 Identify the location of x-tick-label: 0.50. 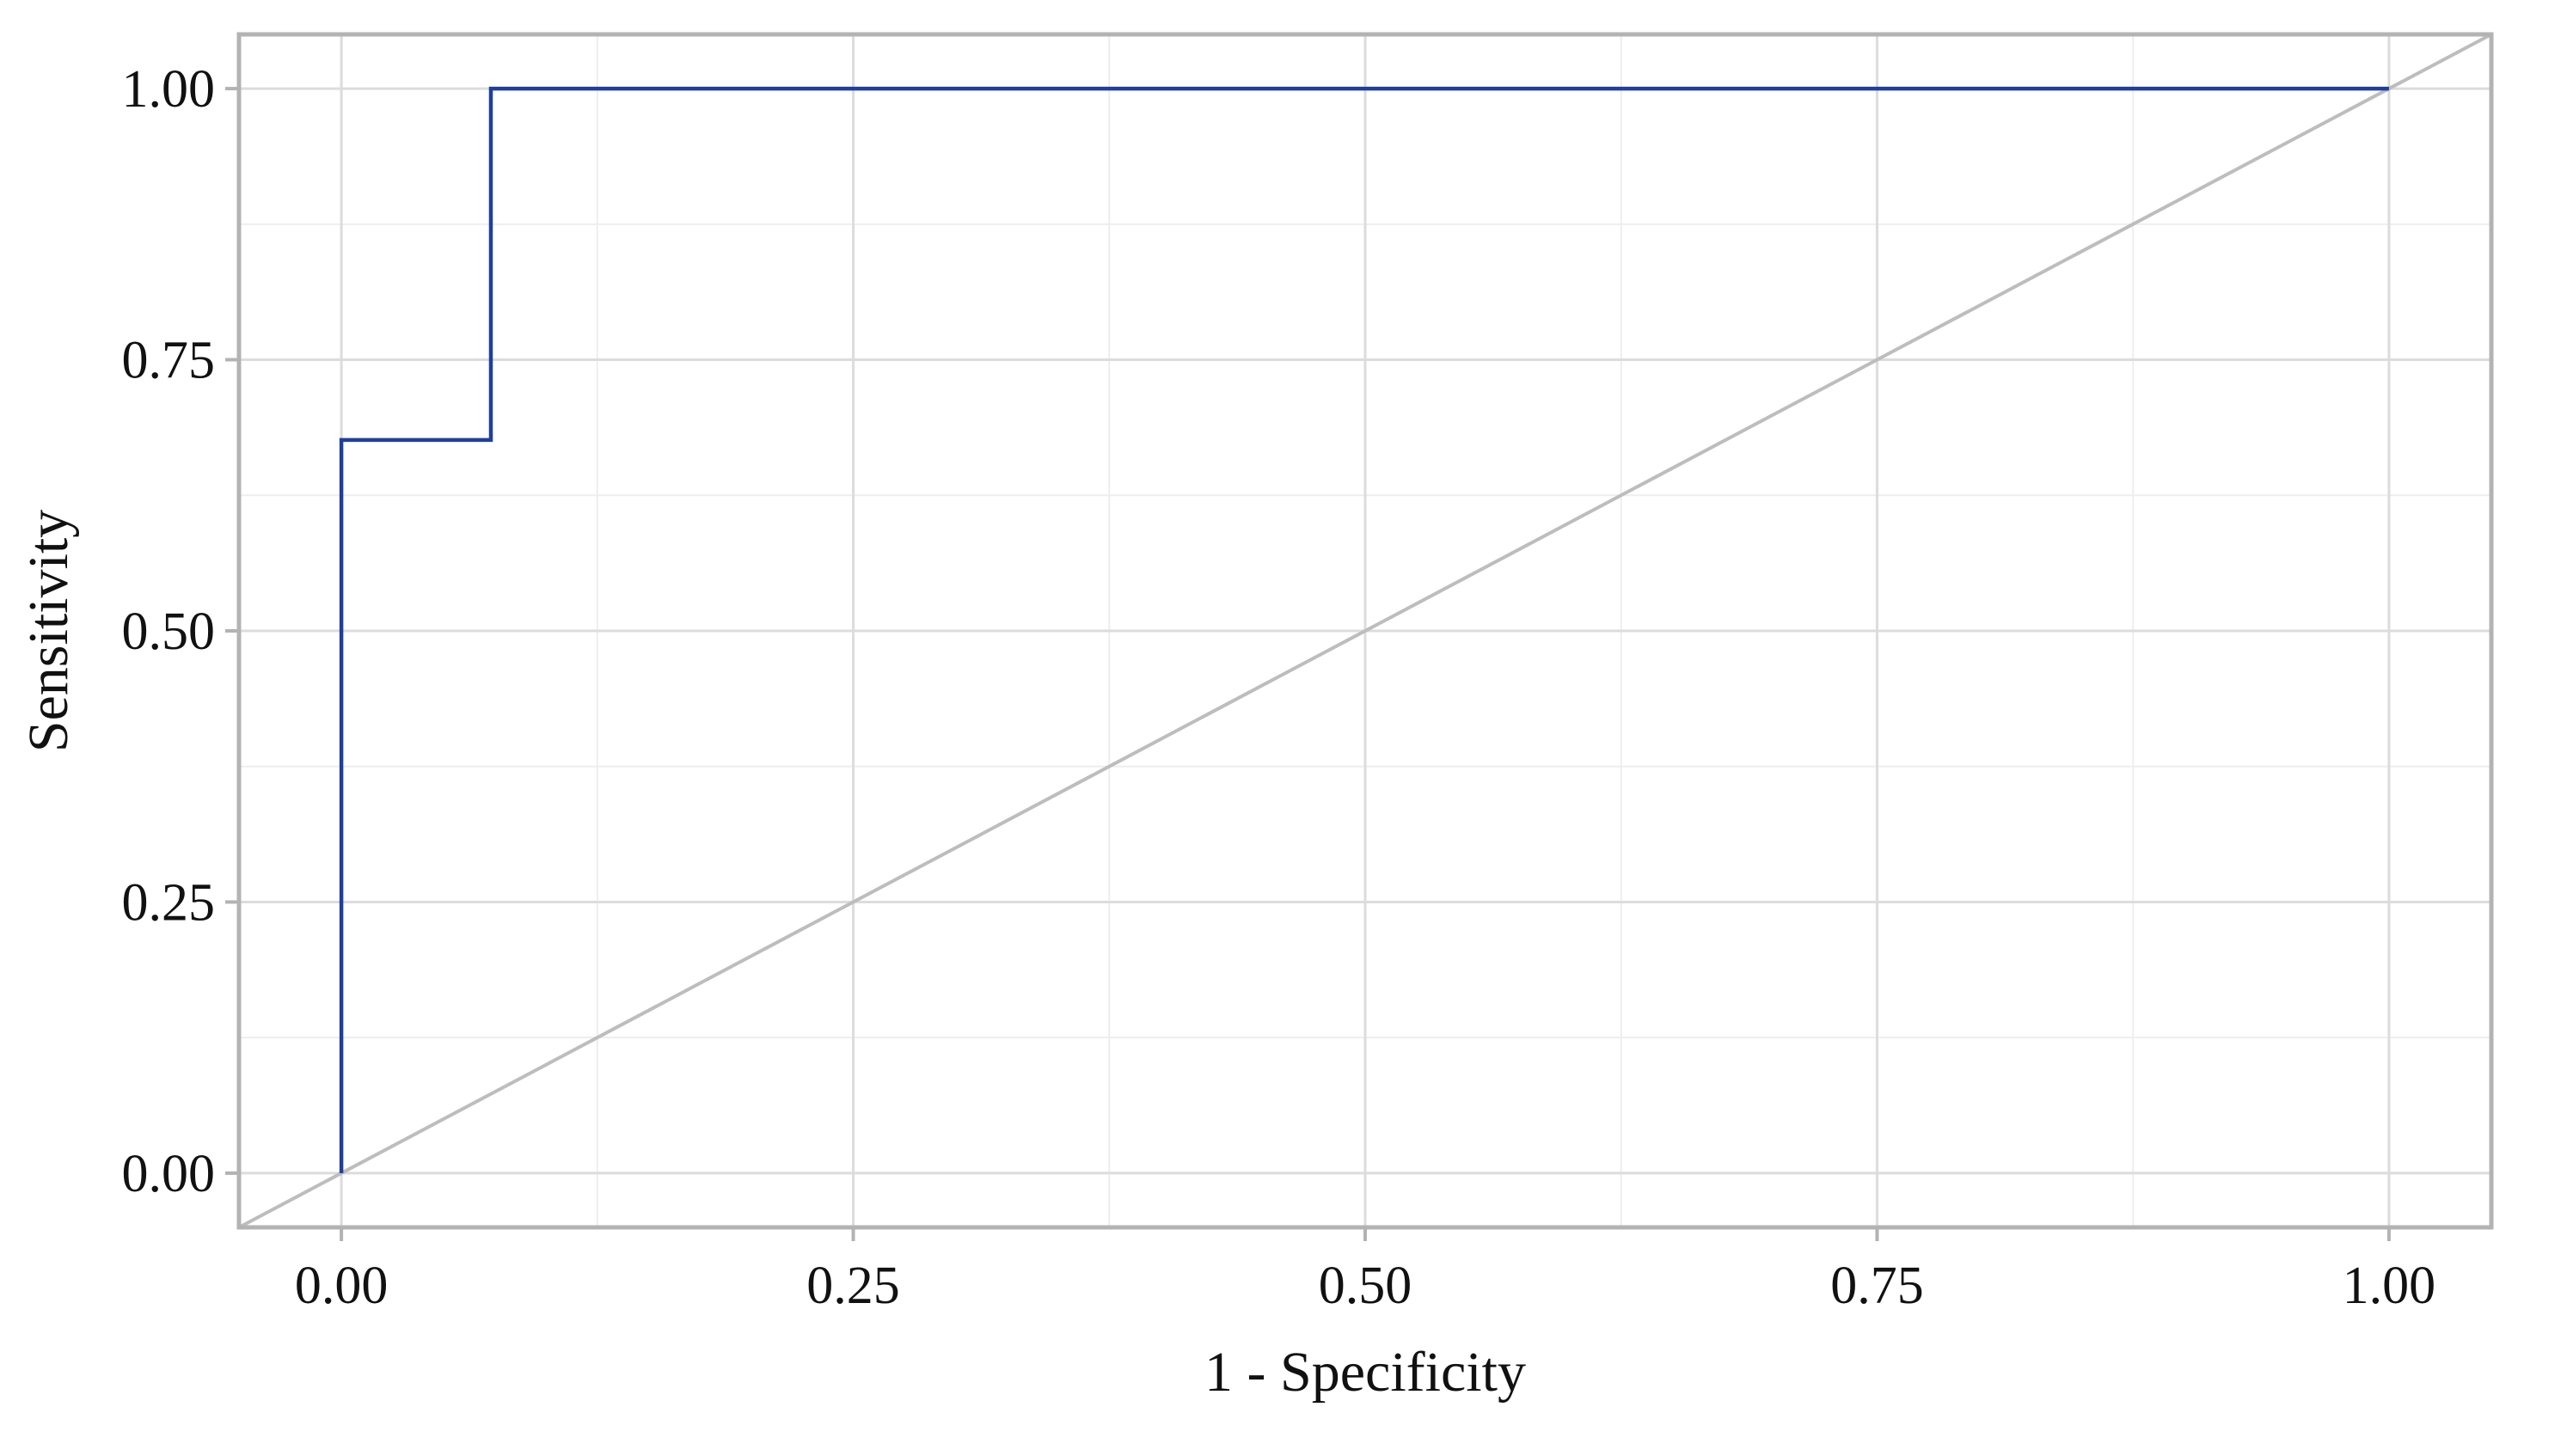
(1366, 1286).